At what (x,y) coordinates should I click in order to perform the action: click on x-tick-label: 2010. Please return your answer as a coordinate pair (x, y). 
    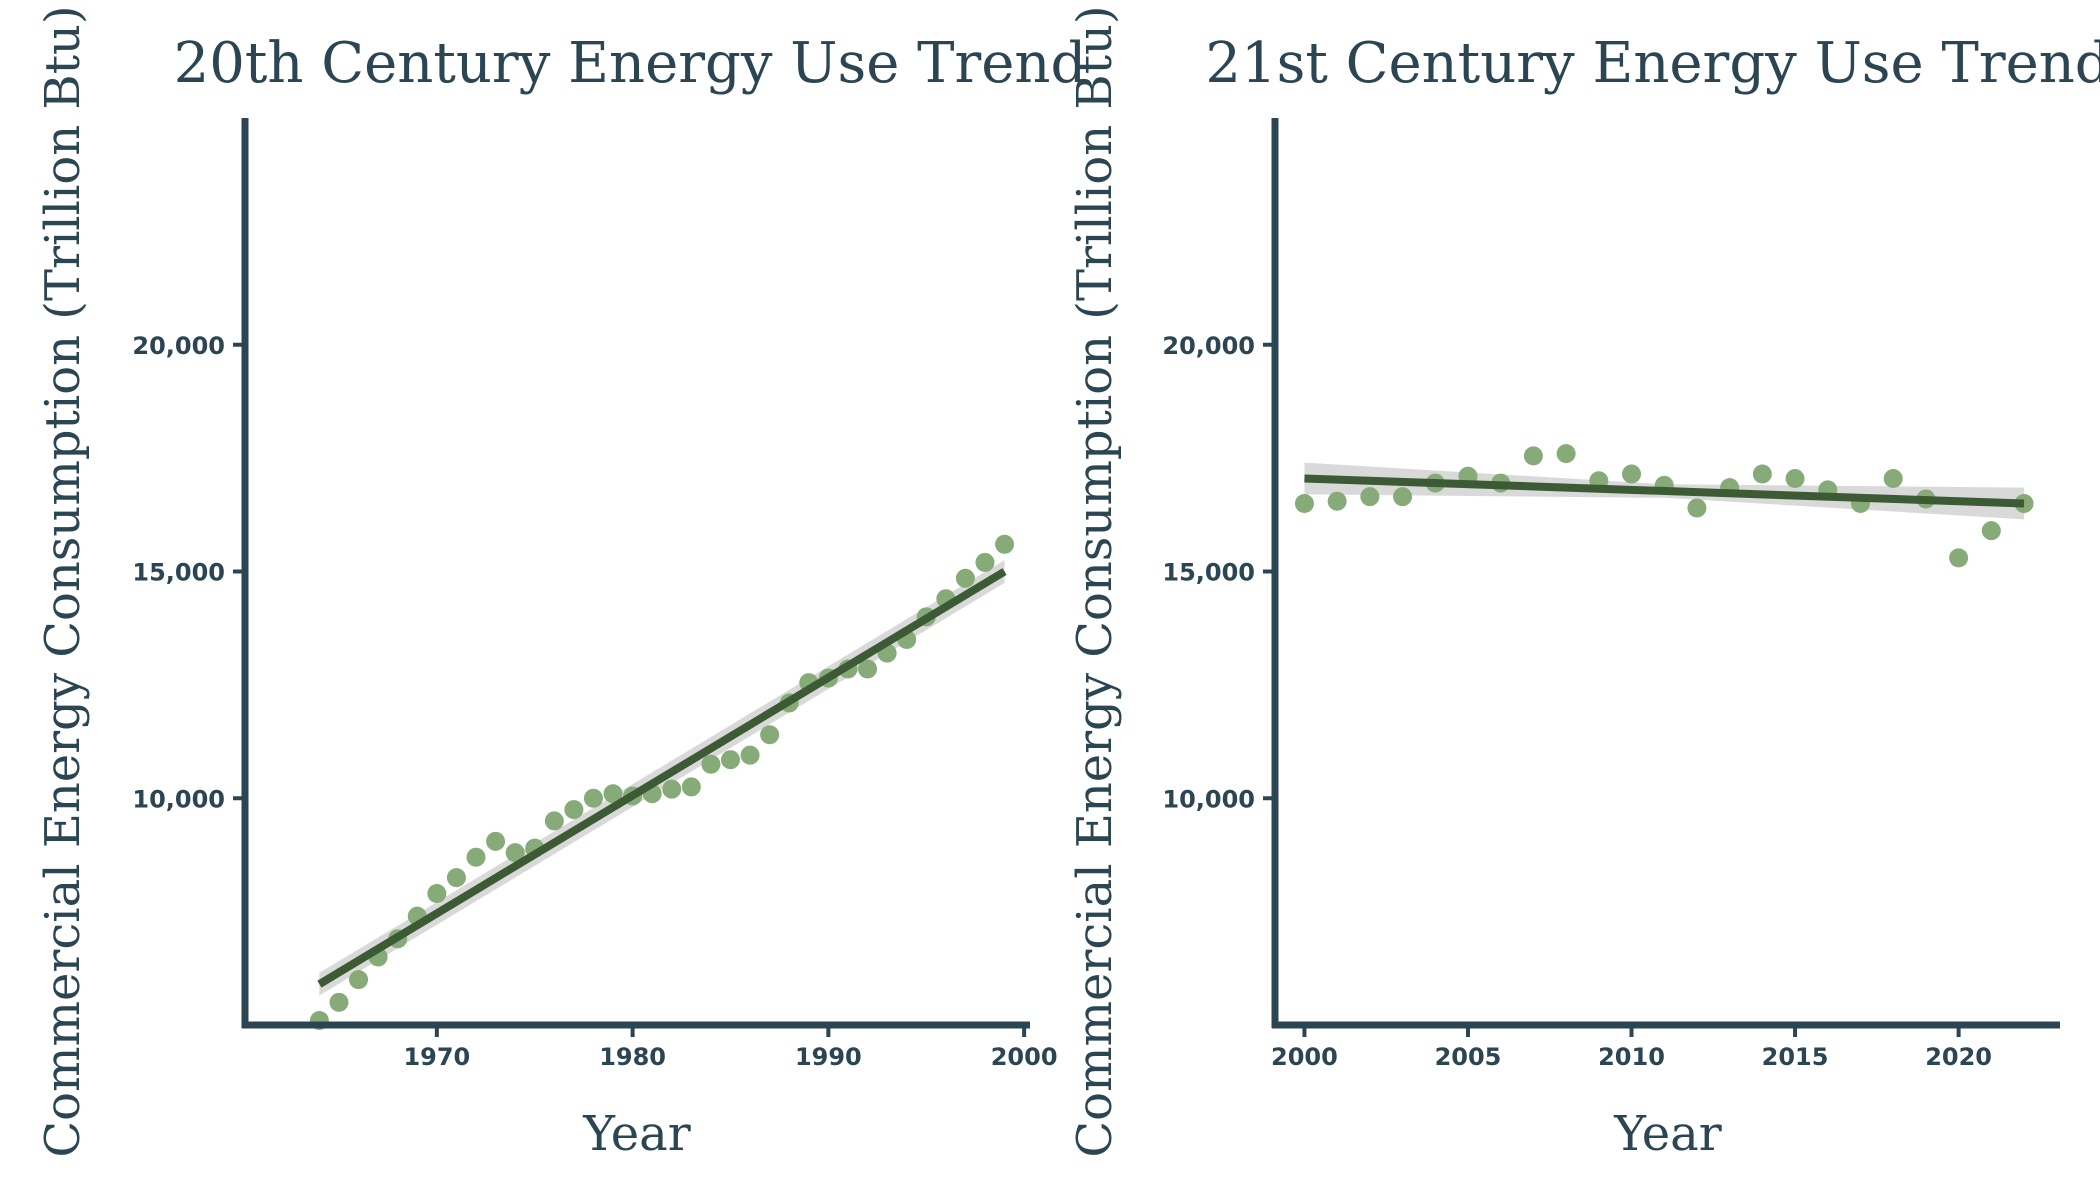
    Looking at the image, I should click on (1631, 1057).